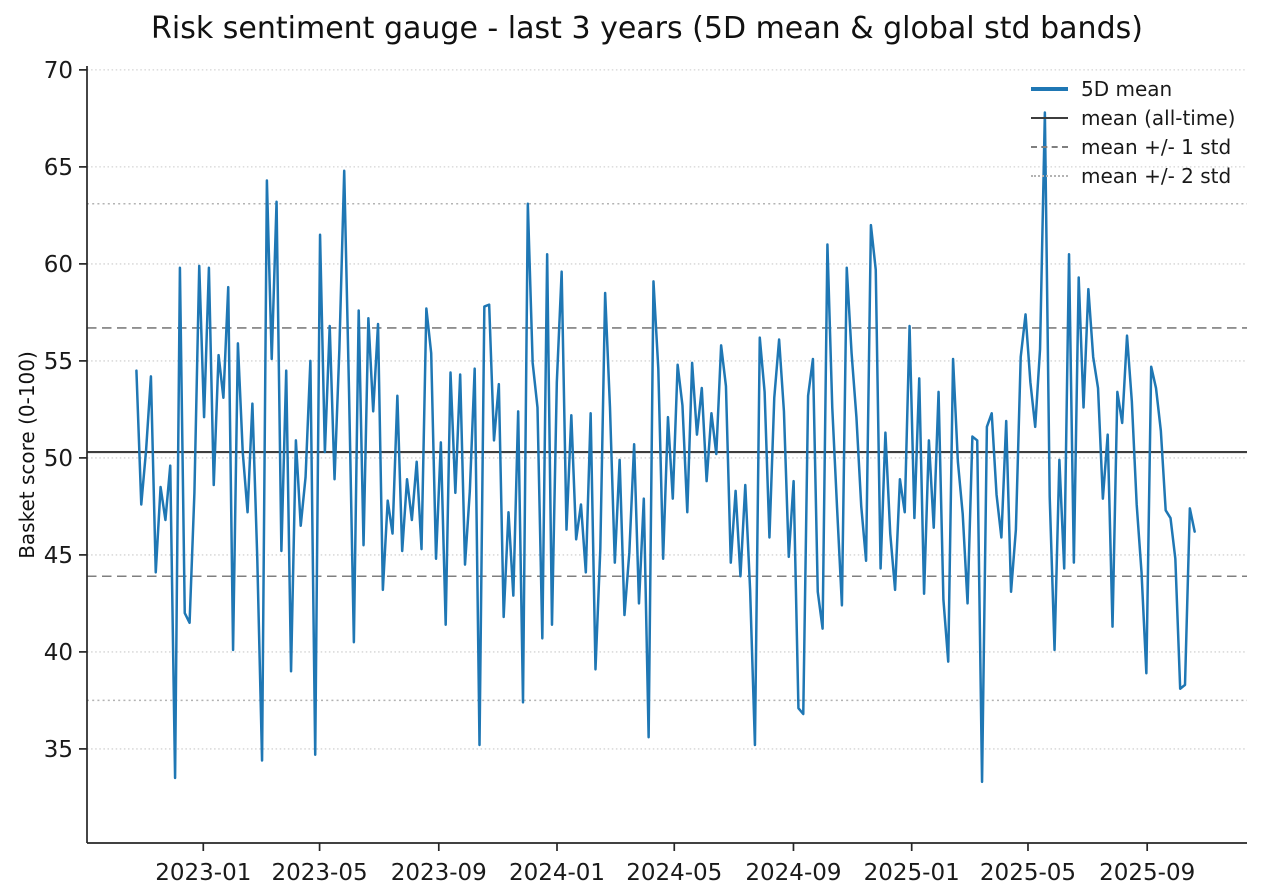 The image size is (1262, 896). Describe the element at coordinates (58, 168) in the screenshot. I see `y-tick-label-65: 65` at that location.